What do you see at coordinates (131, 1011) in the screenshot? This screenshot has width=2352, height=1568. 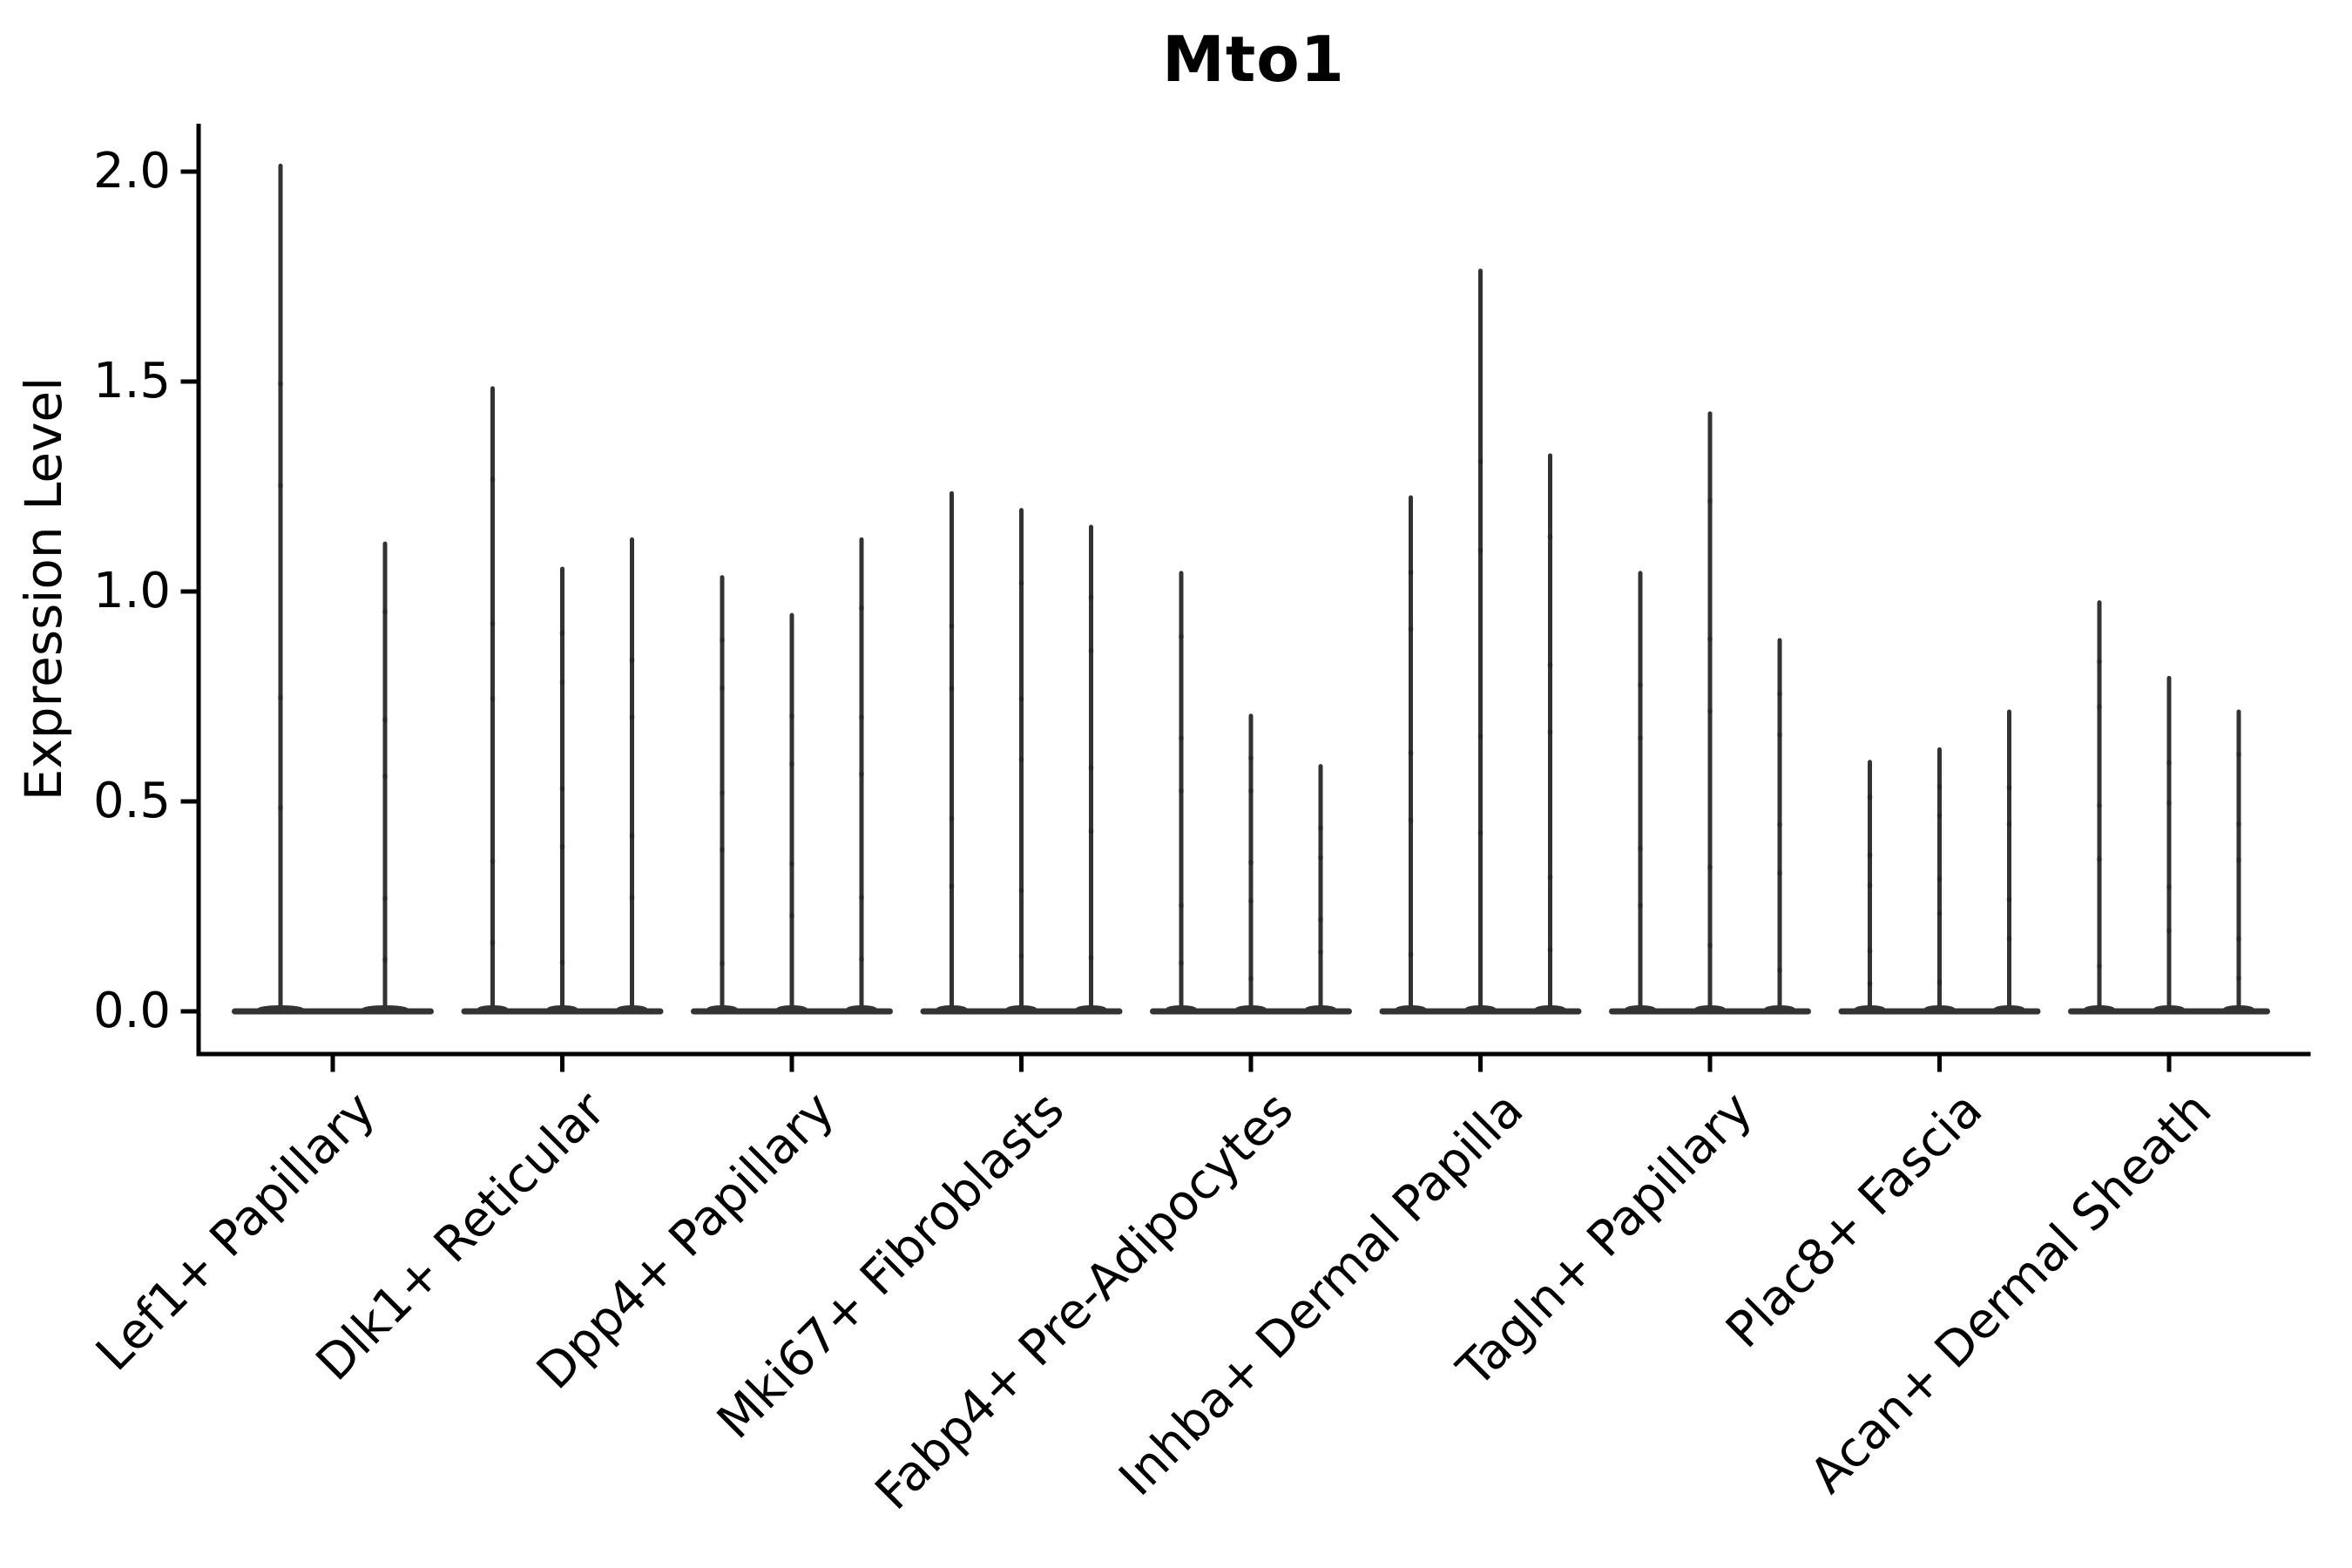 I see `y-tick-label: 0.0` at bounding box center [131, 1011].